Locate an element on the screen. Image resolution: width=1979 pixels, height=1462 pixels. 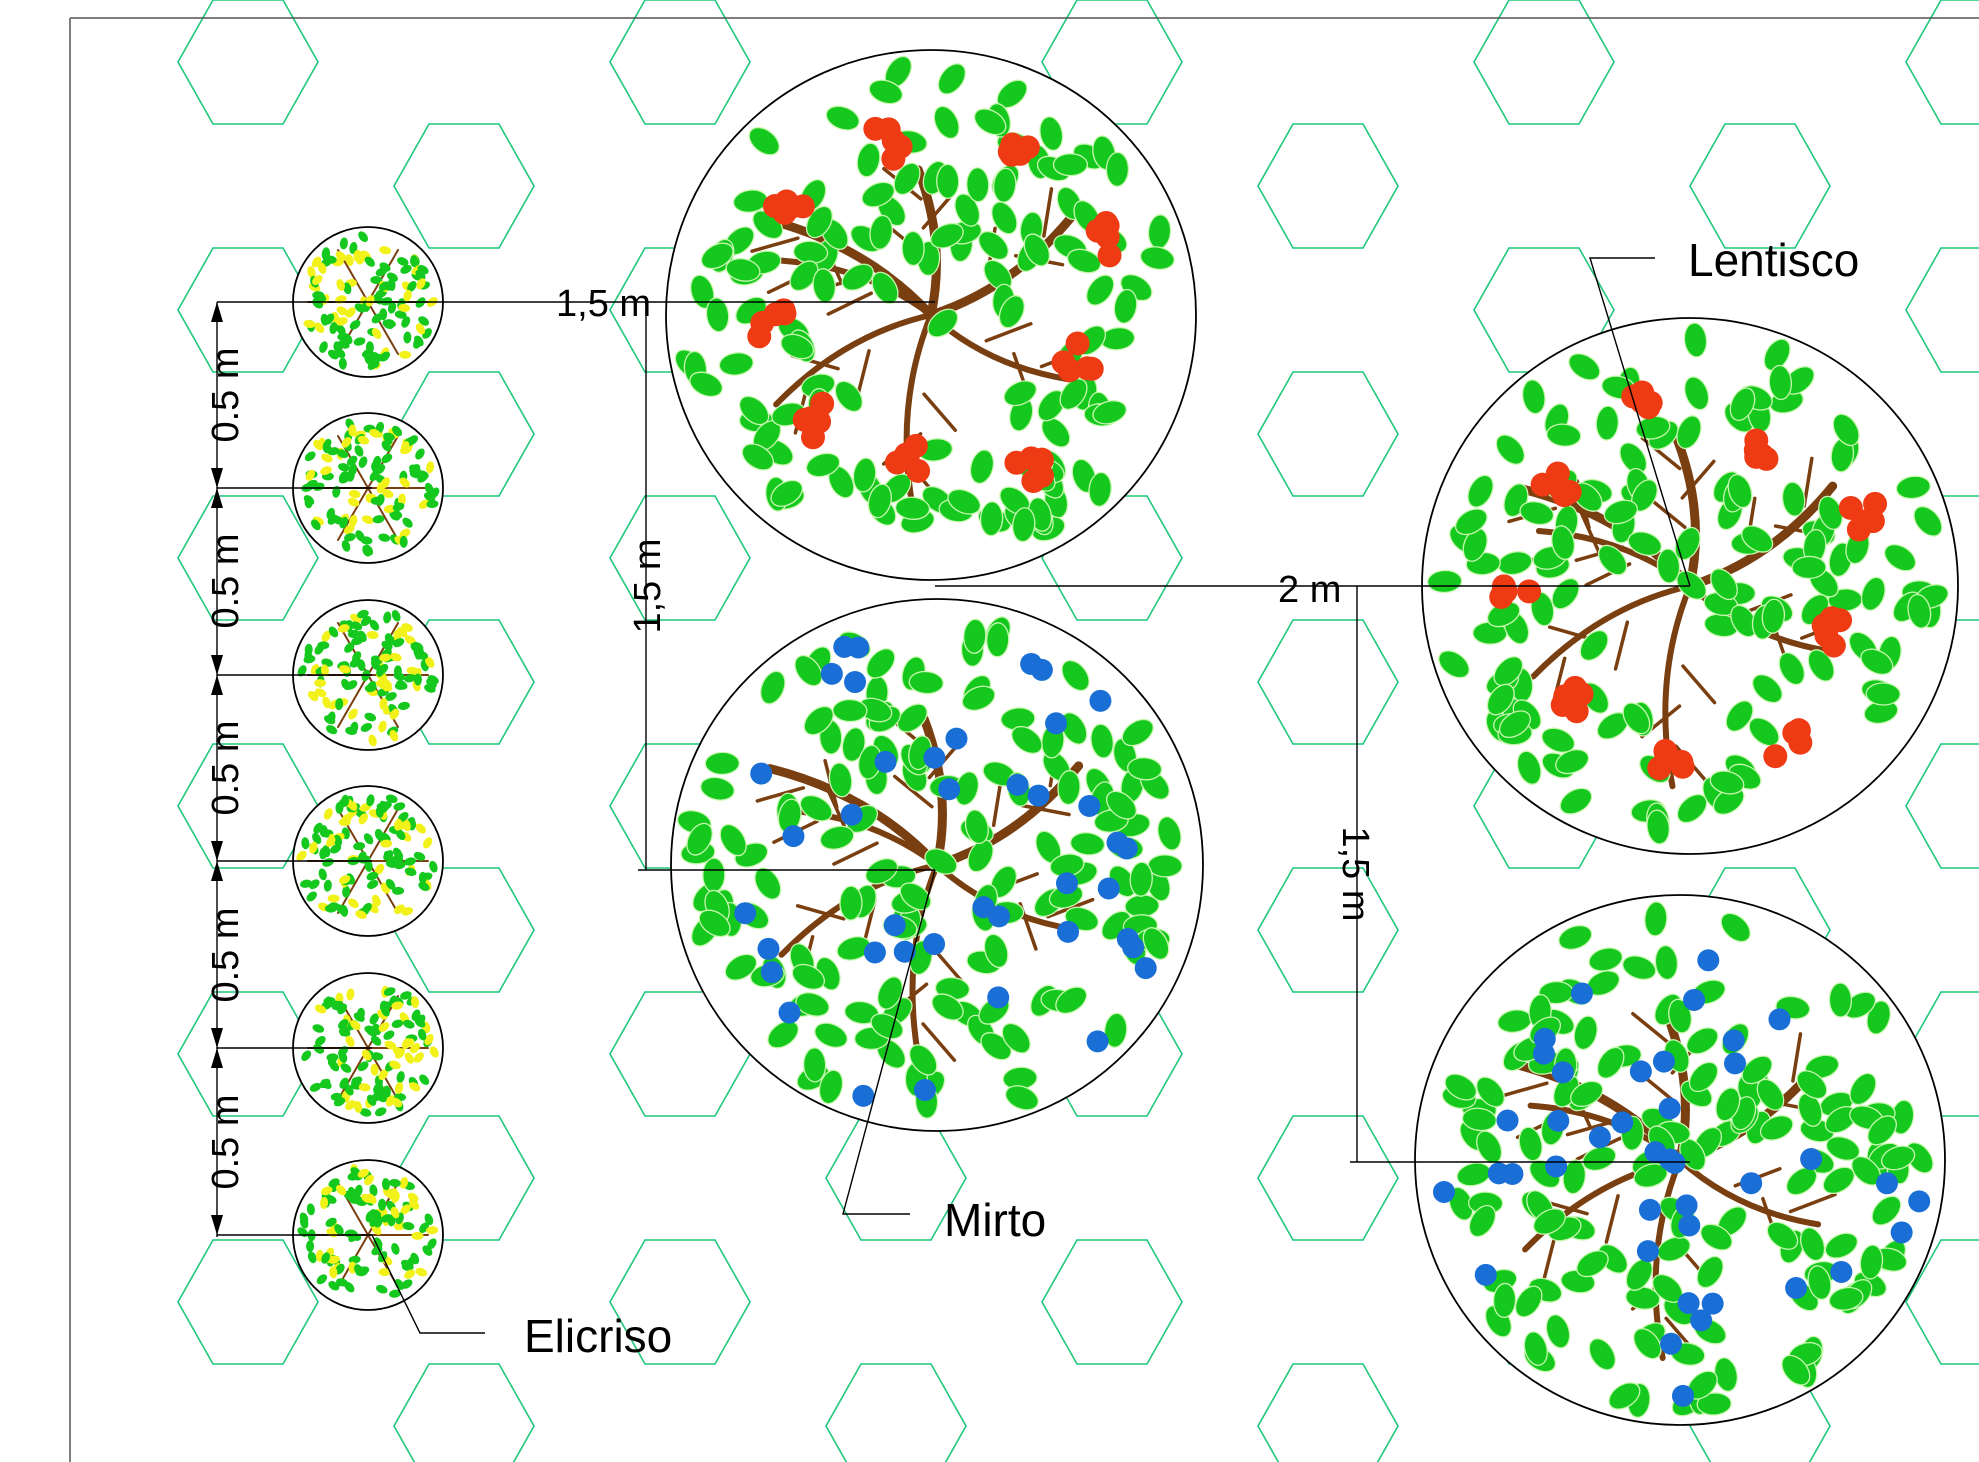
mirto-tree-1-berries is located at coordinates (945, 871).